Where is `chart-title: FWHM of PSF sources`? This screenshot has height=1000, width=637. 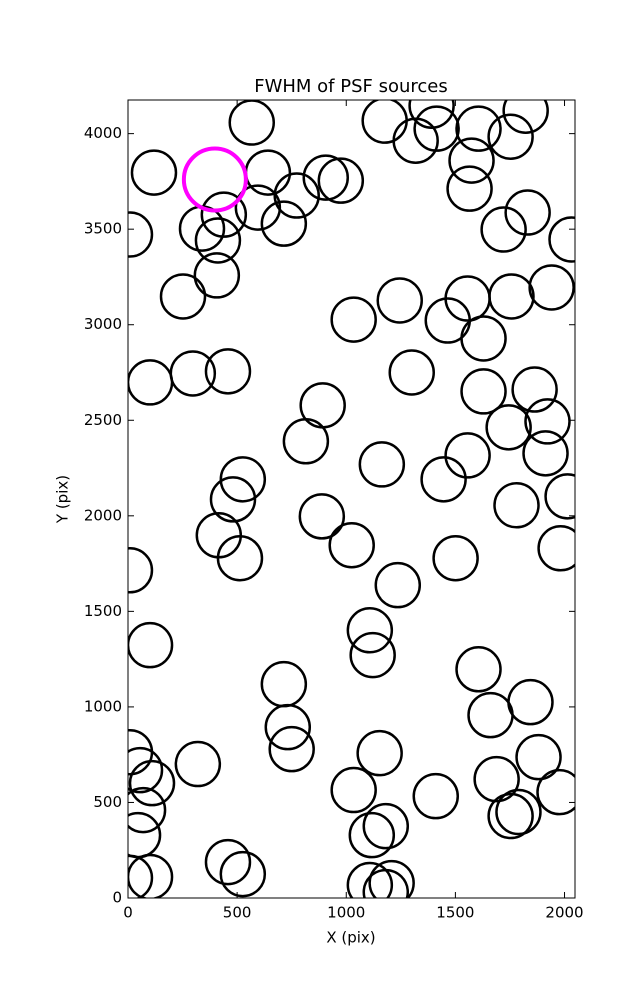 chart-title: FWHM of PSF sources is located at coordinates (351, 86).